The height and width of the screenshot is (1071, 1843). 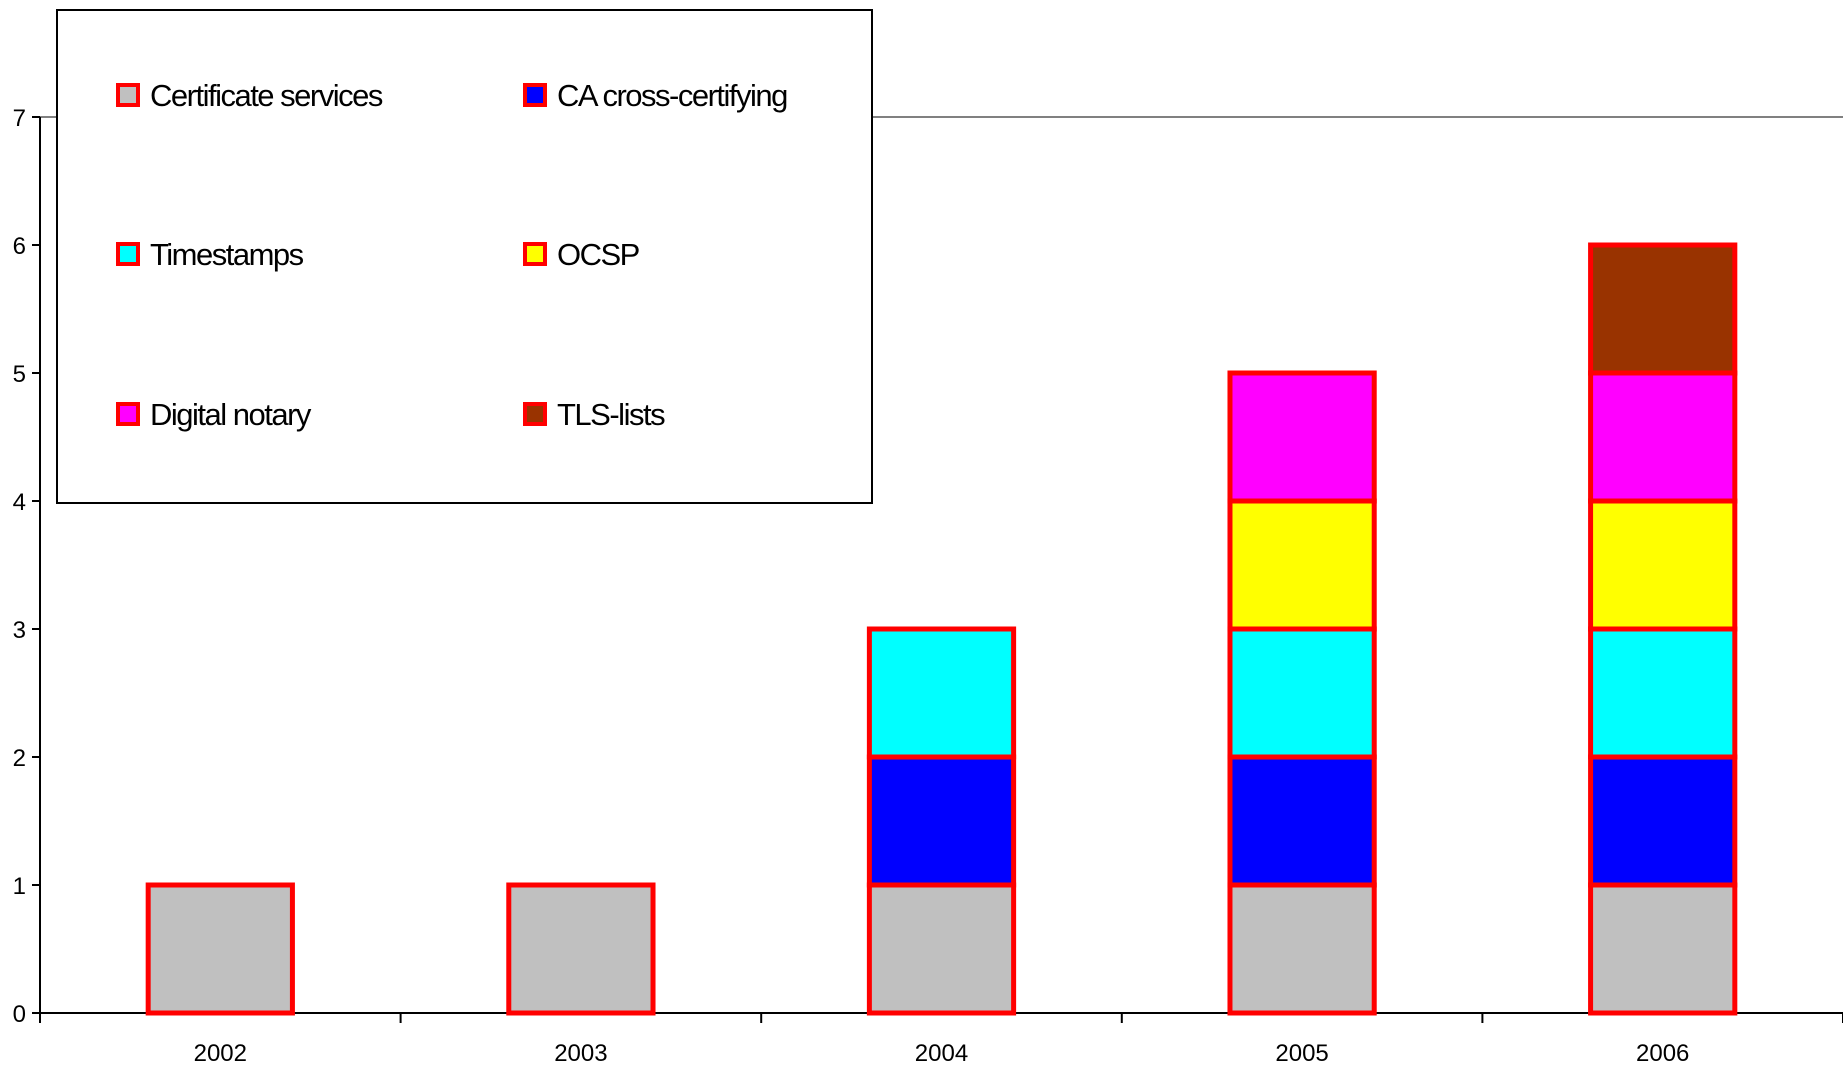 I want to click on y-tick-label: 2, so click(x=19, y=758).